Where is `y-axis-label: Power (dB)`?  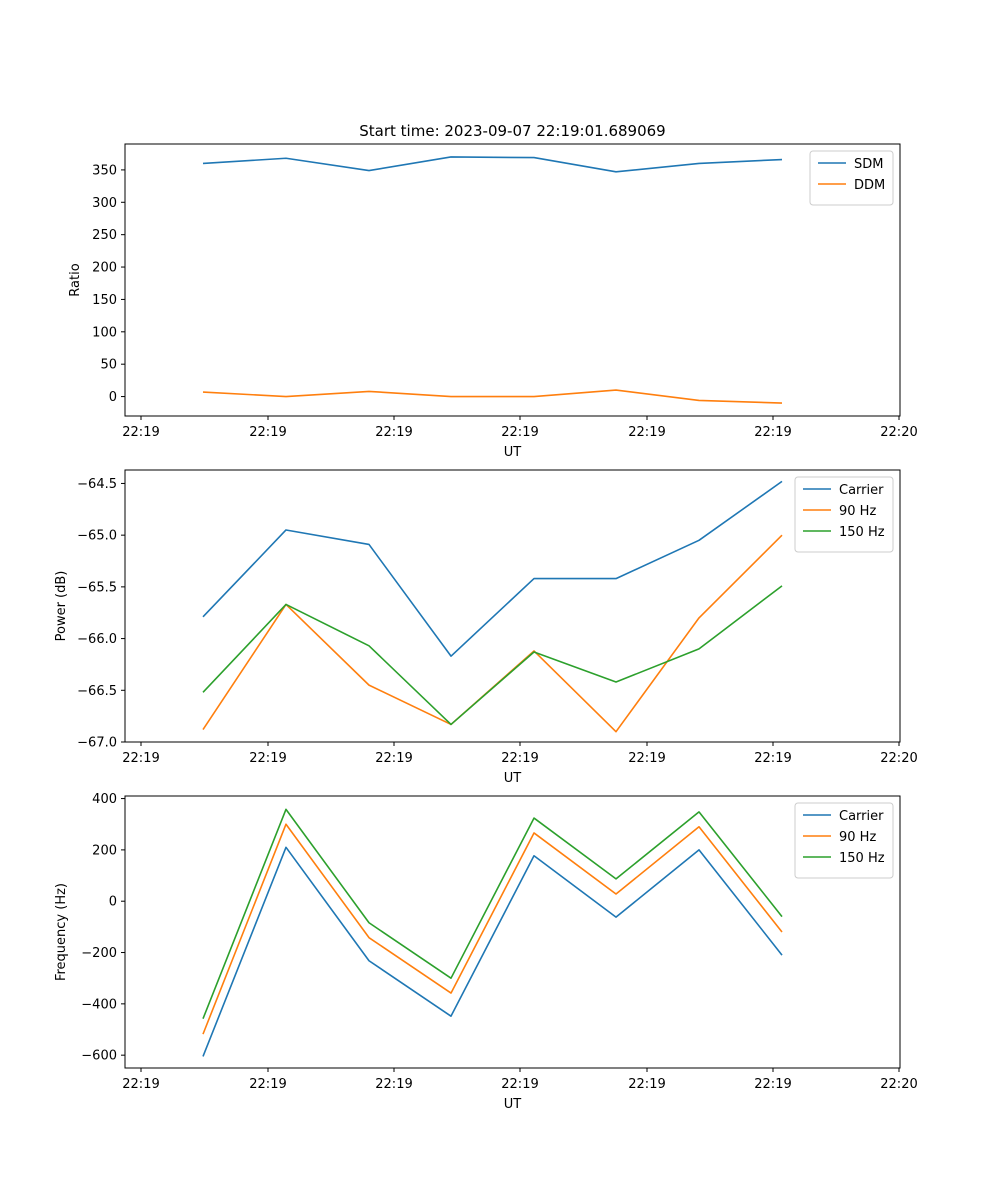 y-axis-label: Power (dB) is located at coordinates (61, 606).